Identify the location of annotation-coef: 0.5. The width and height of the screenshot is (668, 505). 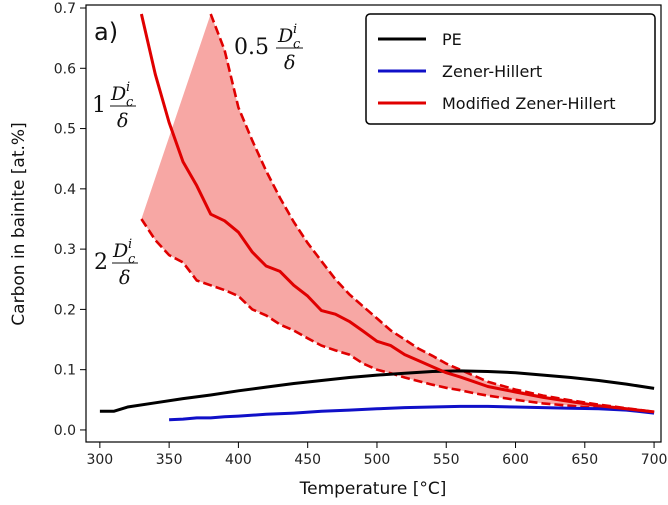
(251, 47).